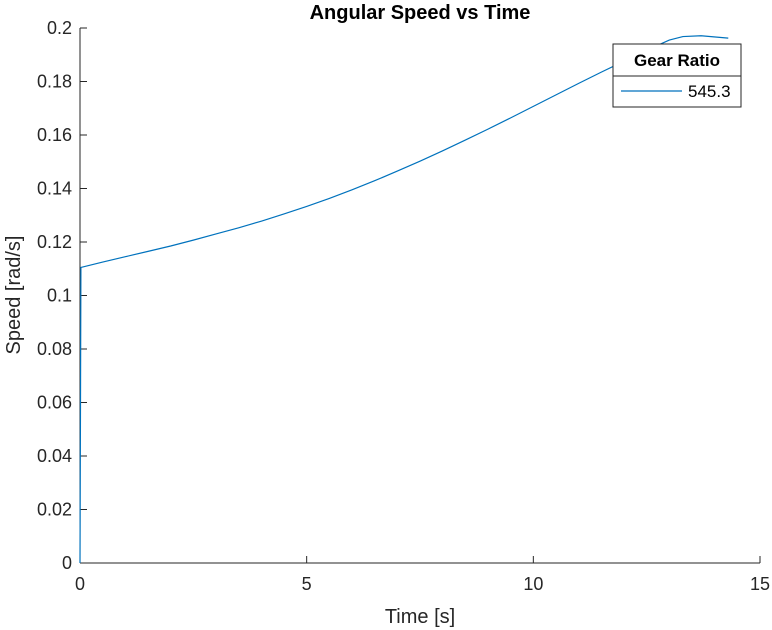  Describe the element at coordinates (307, 584) in the screenshot. I see `x-tick-label: 5` at that location.